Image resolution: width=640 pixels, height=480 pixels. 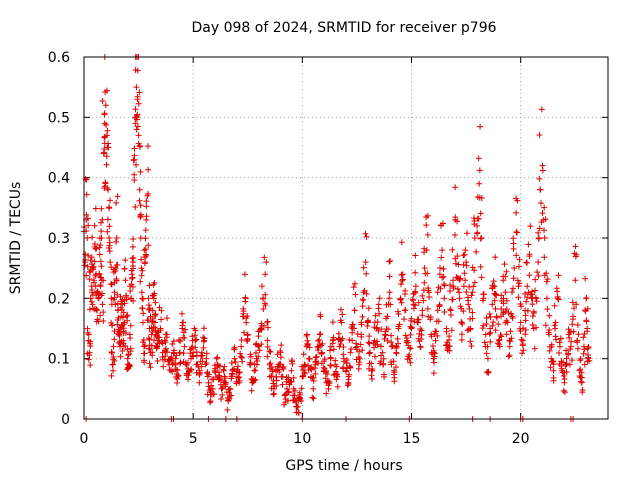 What do you see at coordinates (521, 439) in the screenshot?
I see `x-tick-label: 20` at bounding box center [521, 439].